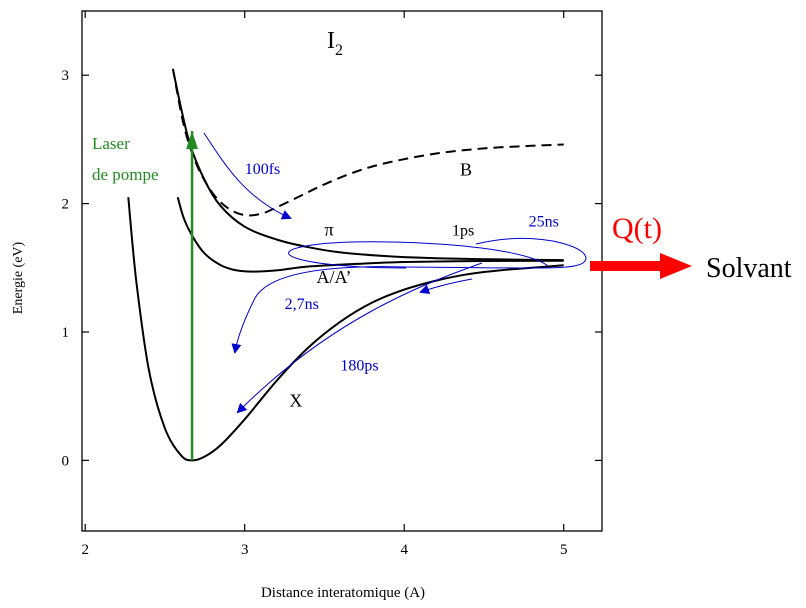 The width and height of the screenshot is (806, 608). I want to click on title-main: I, so click(331, 41).